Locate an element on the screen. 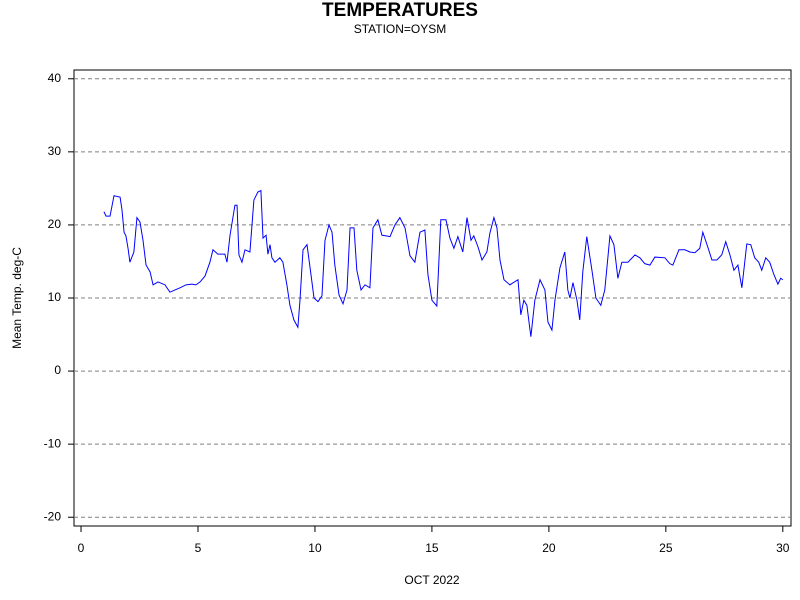 This screenshot has height=600, width=800. x-tick-label: 15 is located at coordinates (432, 548).